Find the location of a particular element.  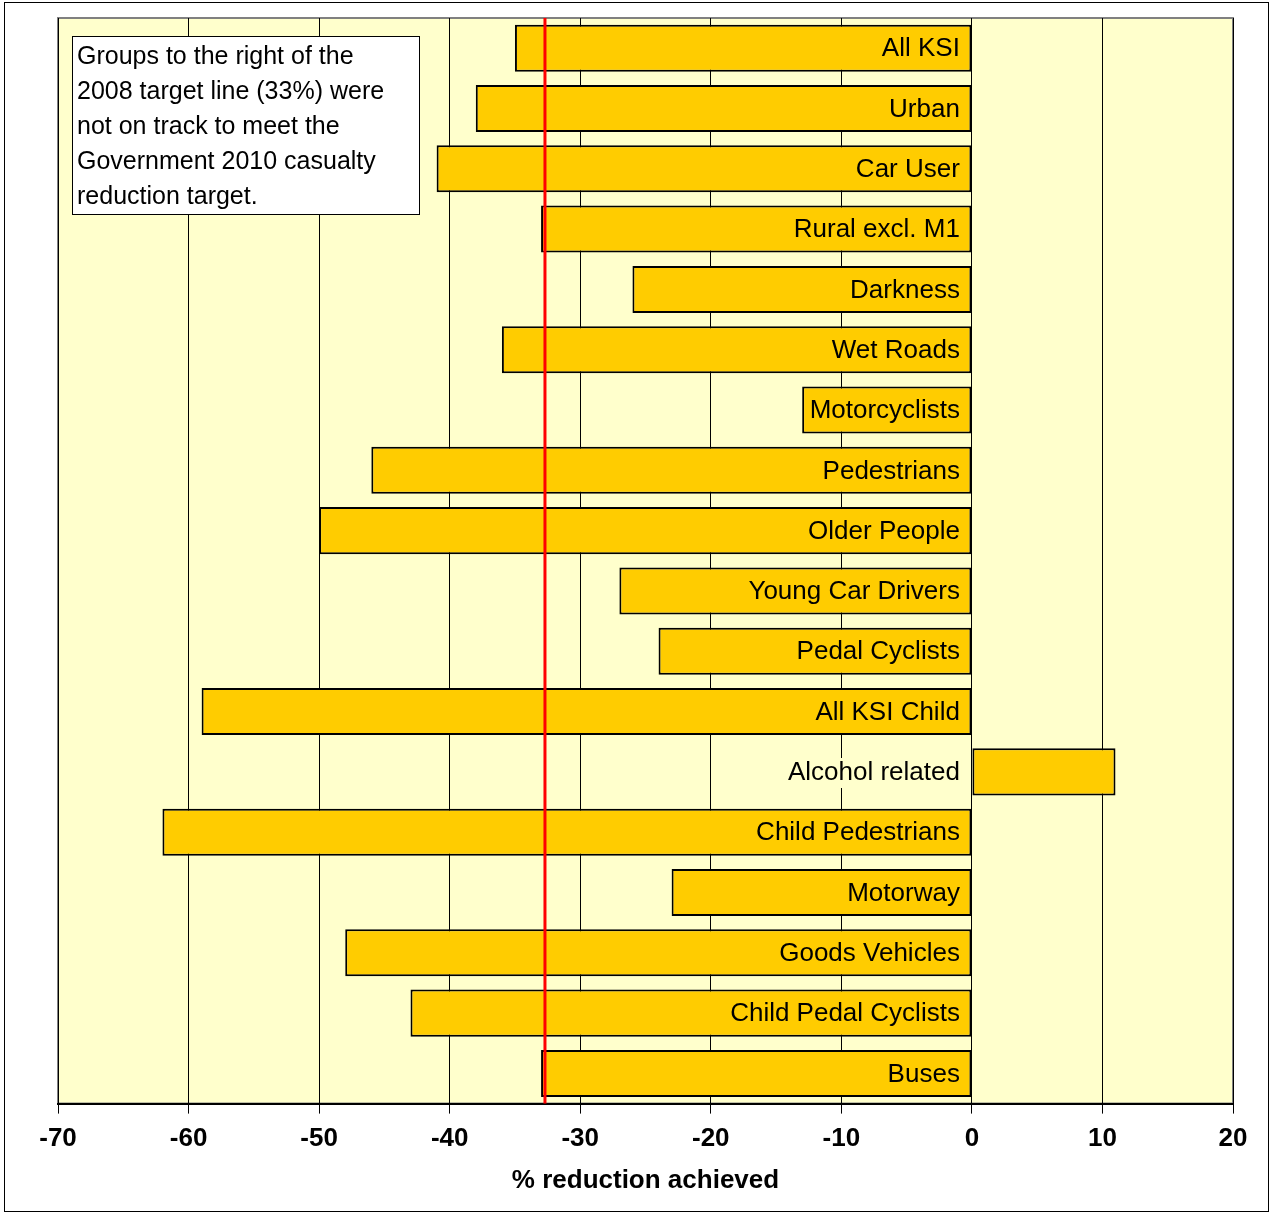

y-tick-label: Pedal Cyclists is located at coordinates (878, 650).